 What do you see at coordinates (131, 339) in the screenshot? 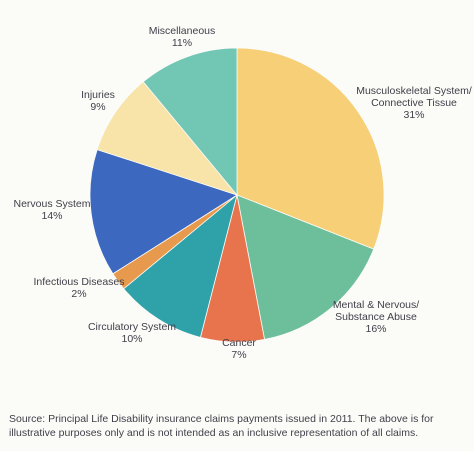
I see `slice-percent: 10%` at bounding box center [131, 339].